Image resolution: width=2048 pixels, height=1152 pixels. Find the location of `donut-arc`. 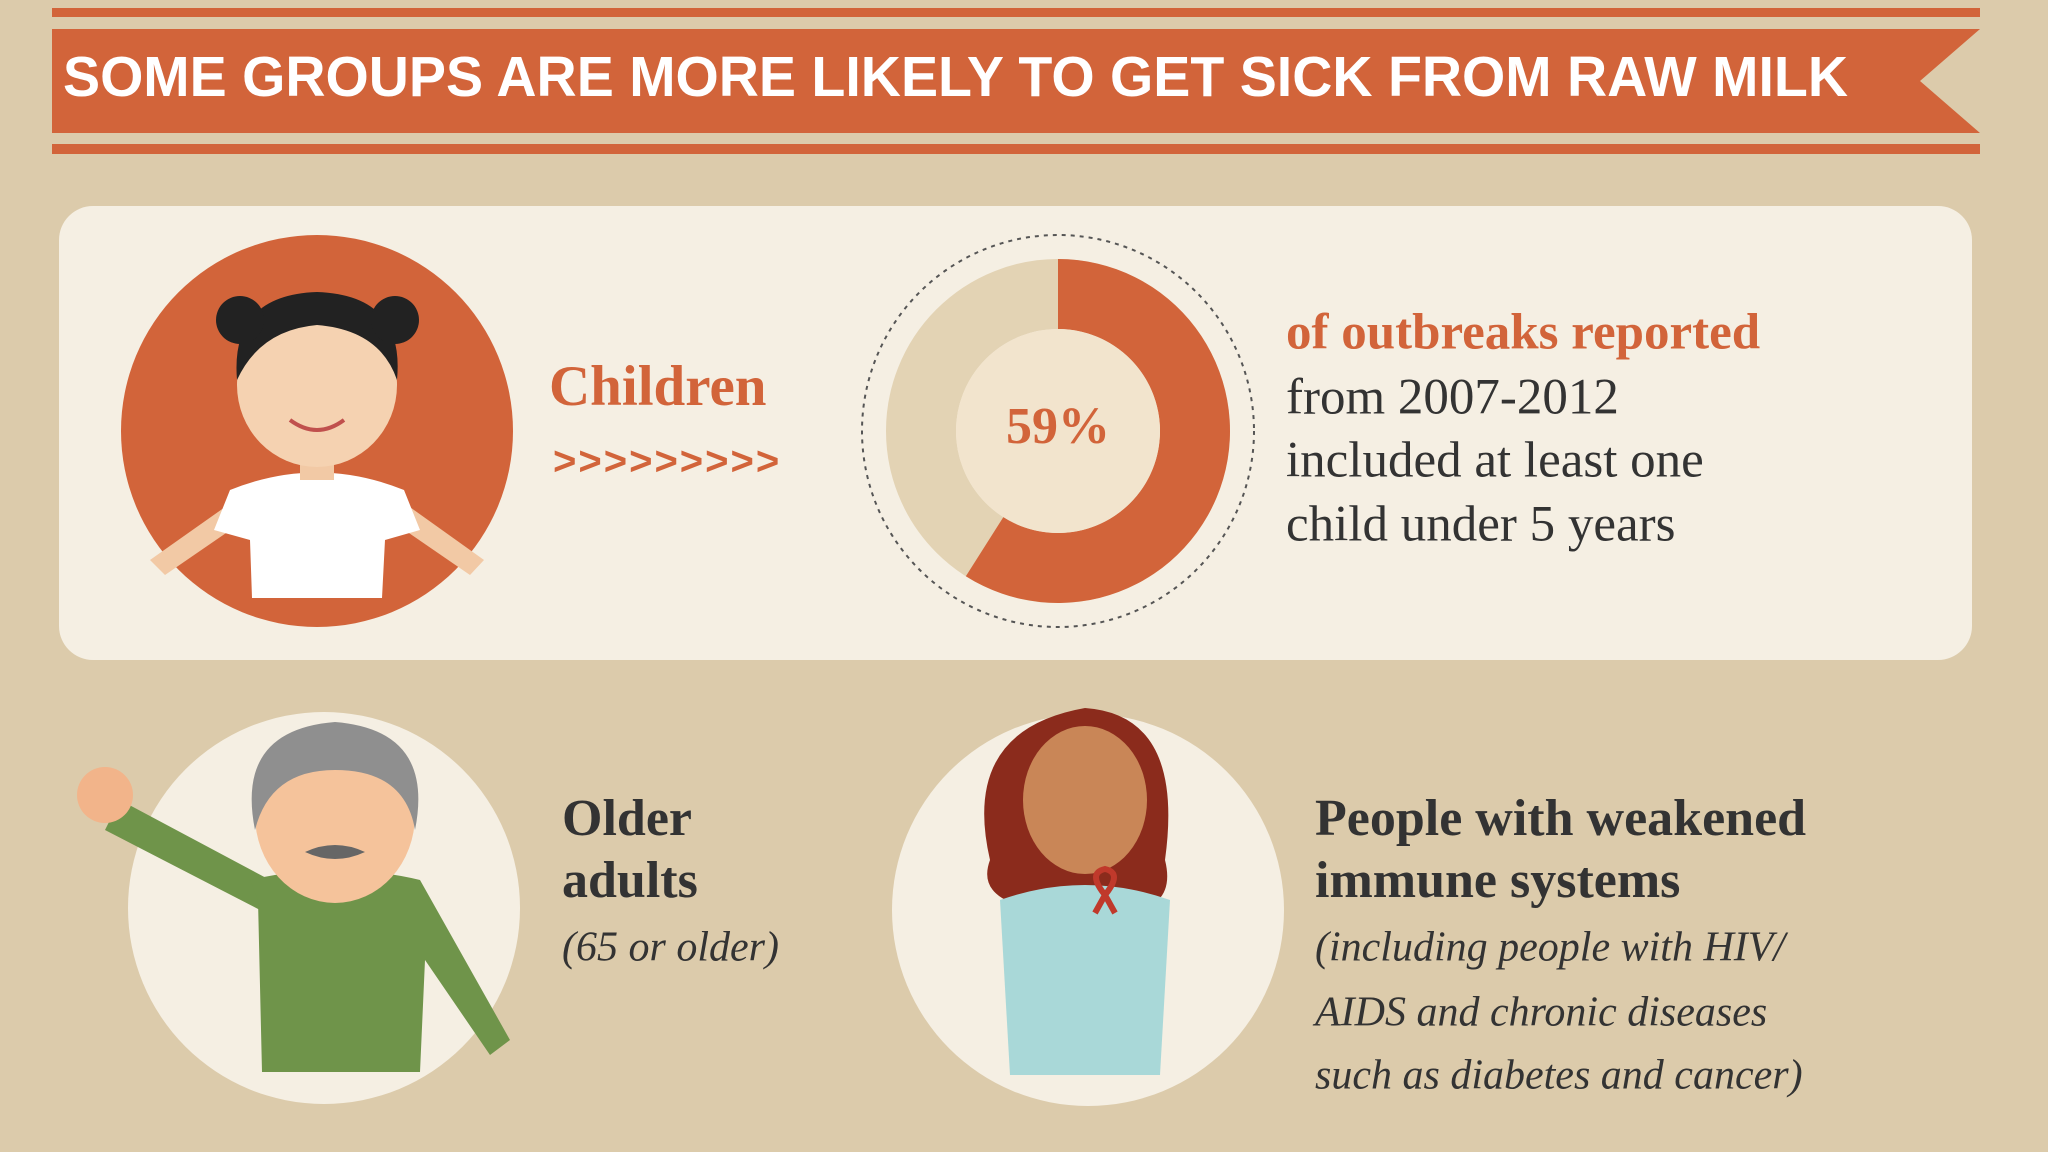

donut-arc is located at coordinates (1097, 431).